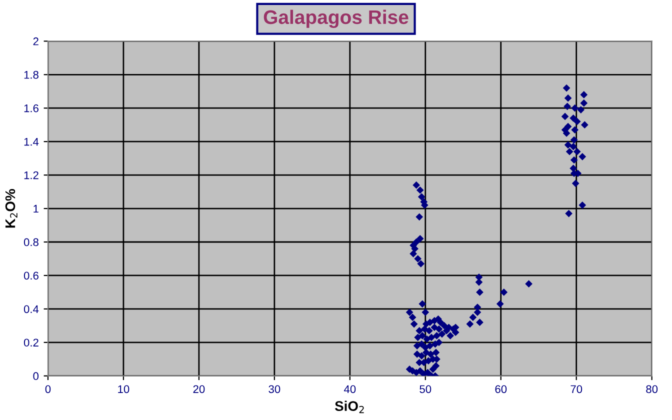 This screenshot has width=672, height=420. Describe the element at coordinates (31, 242) in the screenshot. I see `y-tick-label: 0.8` at that location.